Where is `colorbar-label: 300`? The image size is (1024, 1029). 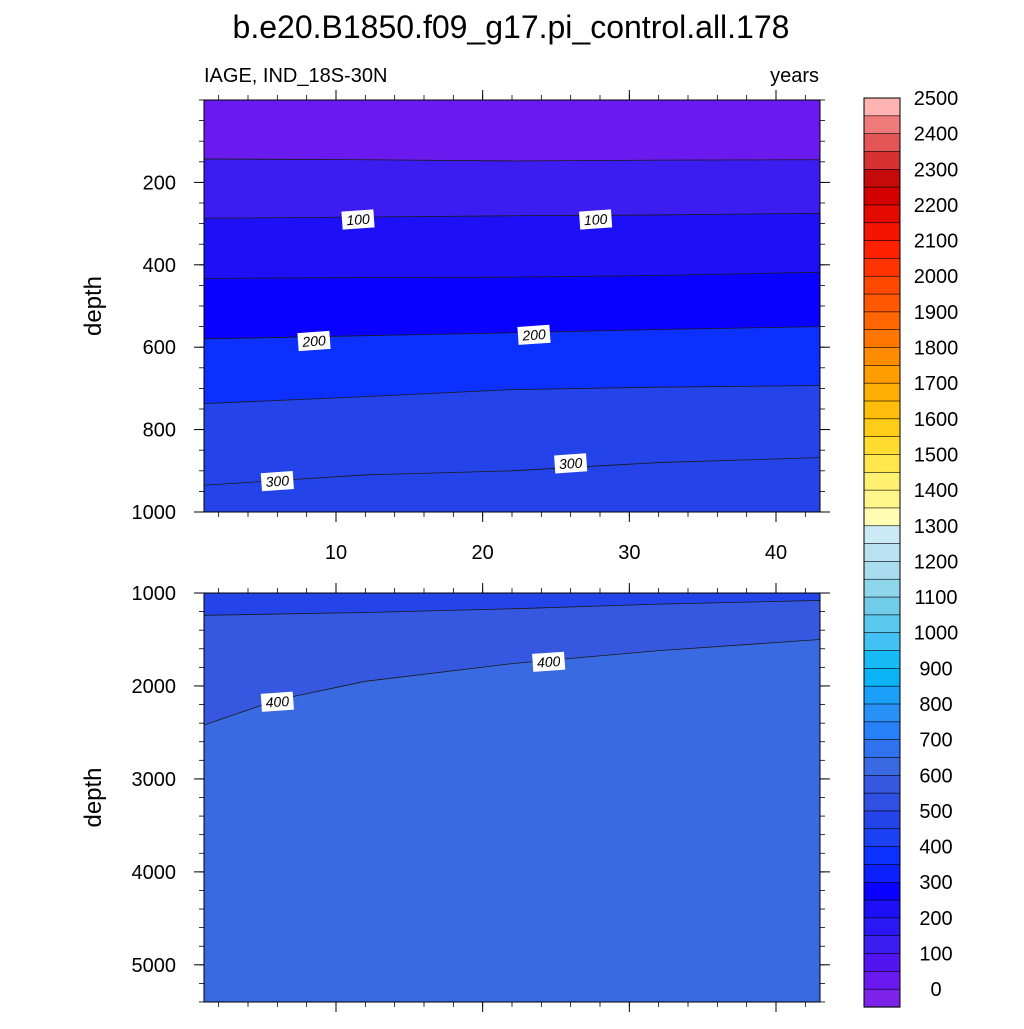
colorbar-label: 300 is located at coordinates (935, 883).